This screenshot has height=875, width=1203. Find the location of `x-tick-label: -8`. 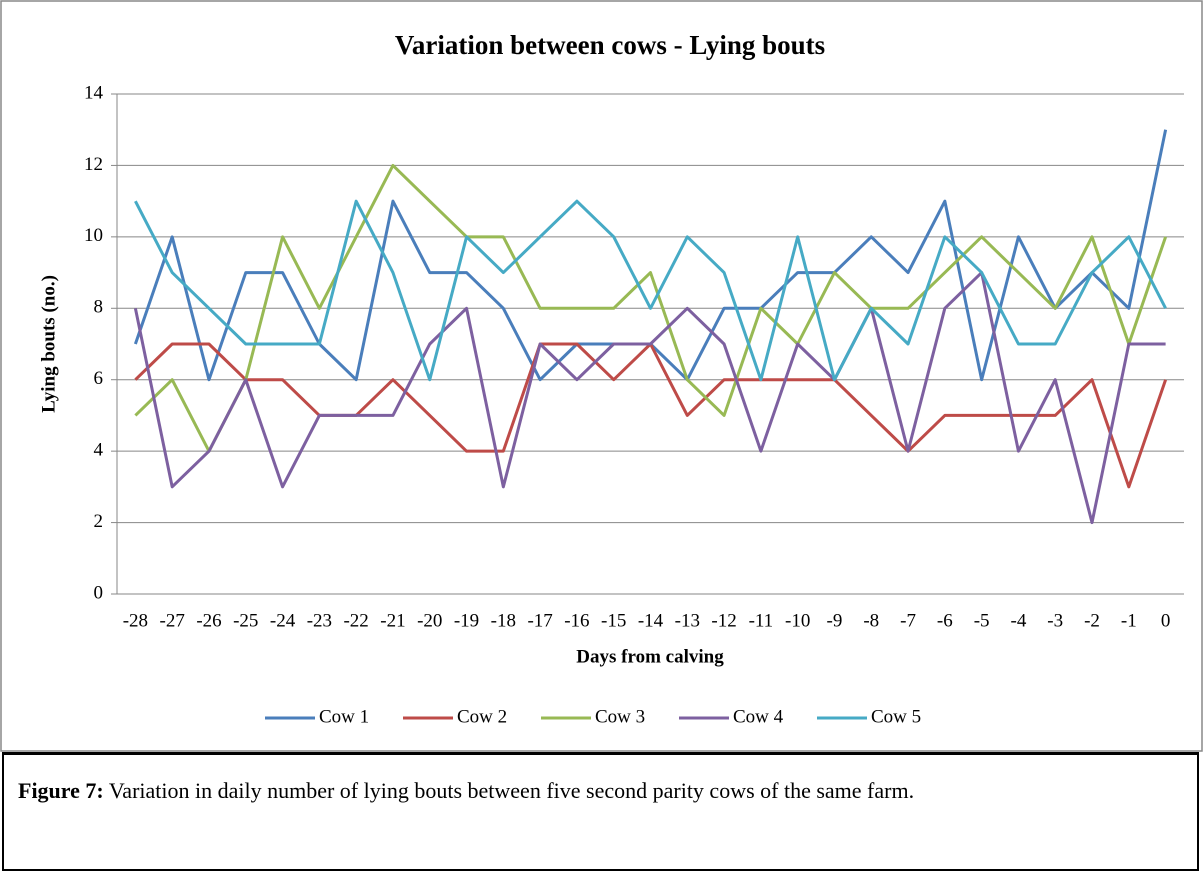

x-tick-label: -8 is located at coordinates (871, 620).